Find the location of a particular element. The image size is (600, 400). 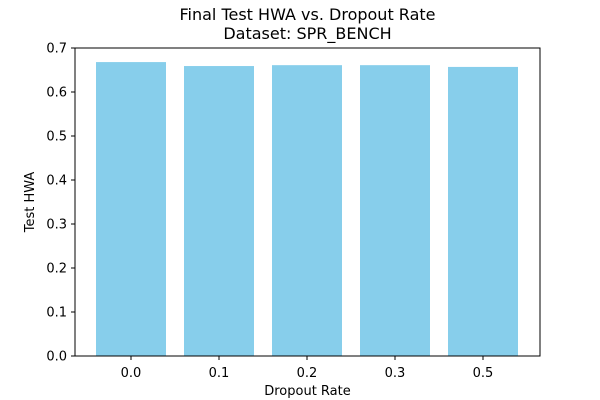

x-tick-label: 0.3 is located at coordinates (395, 373).